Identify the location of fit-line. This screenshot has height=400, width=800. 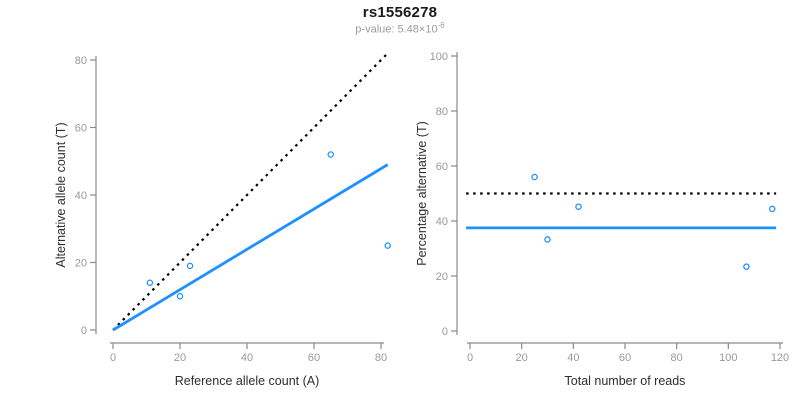
(250, 247).